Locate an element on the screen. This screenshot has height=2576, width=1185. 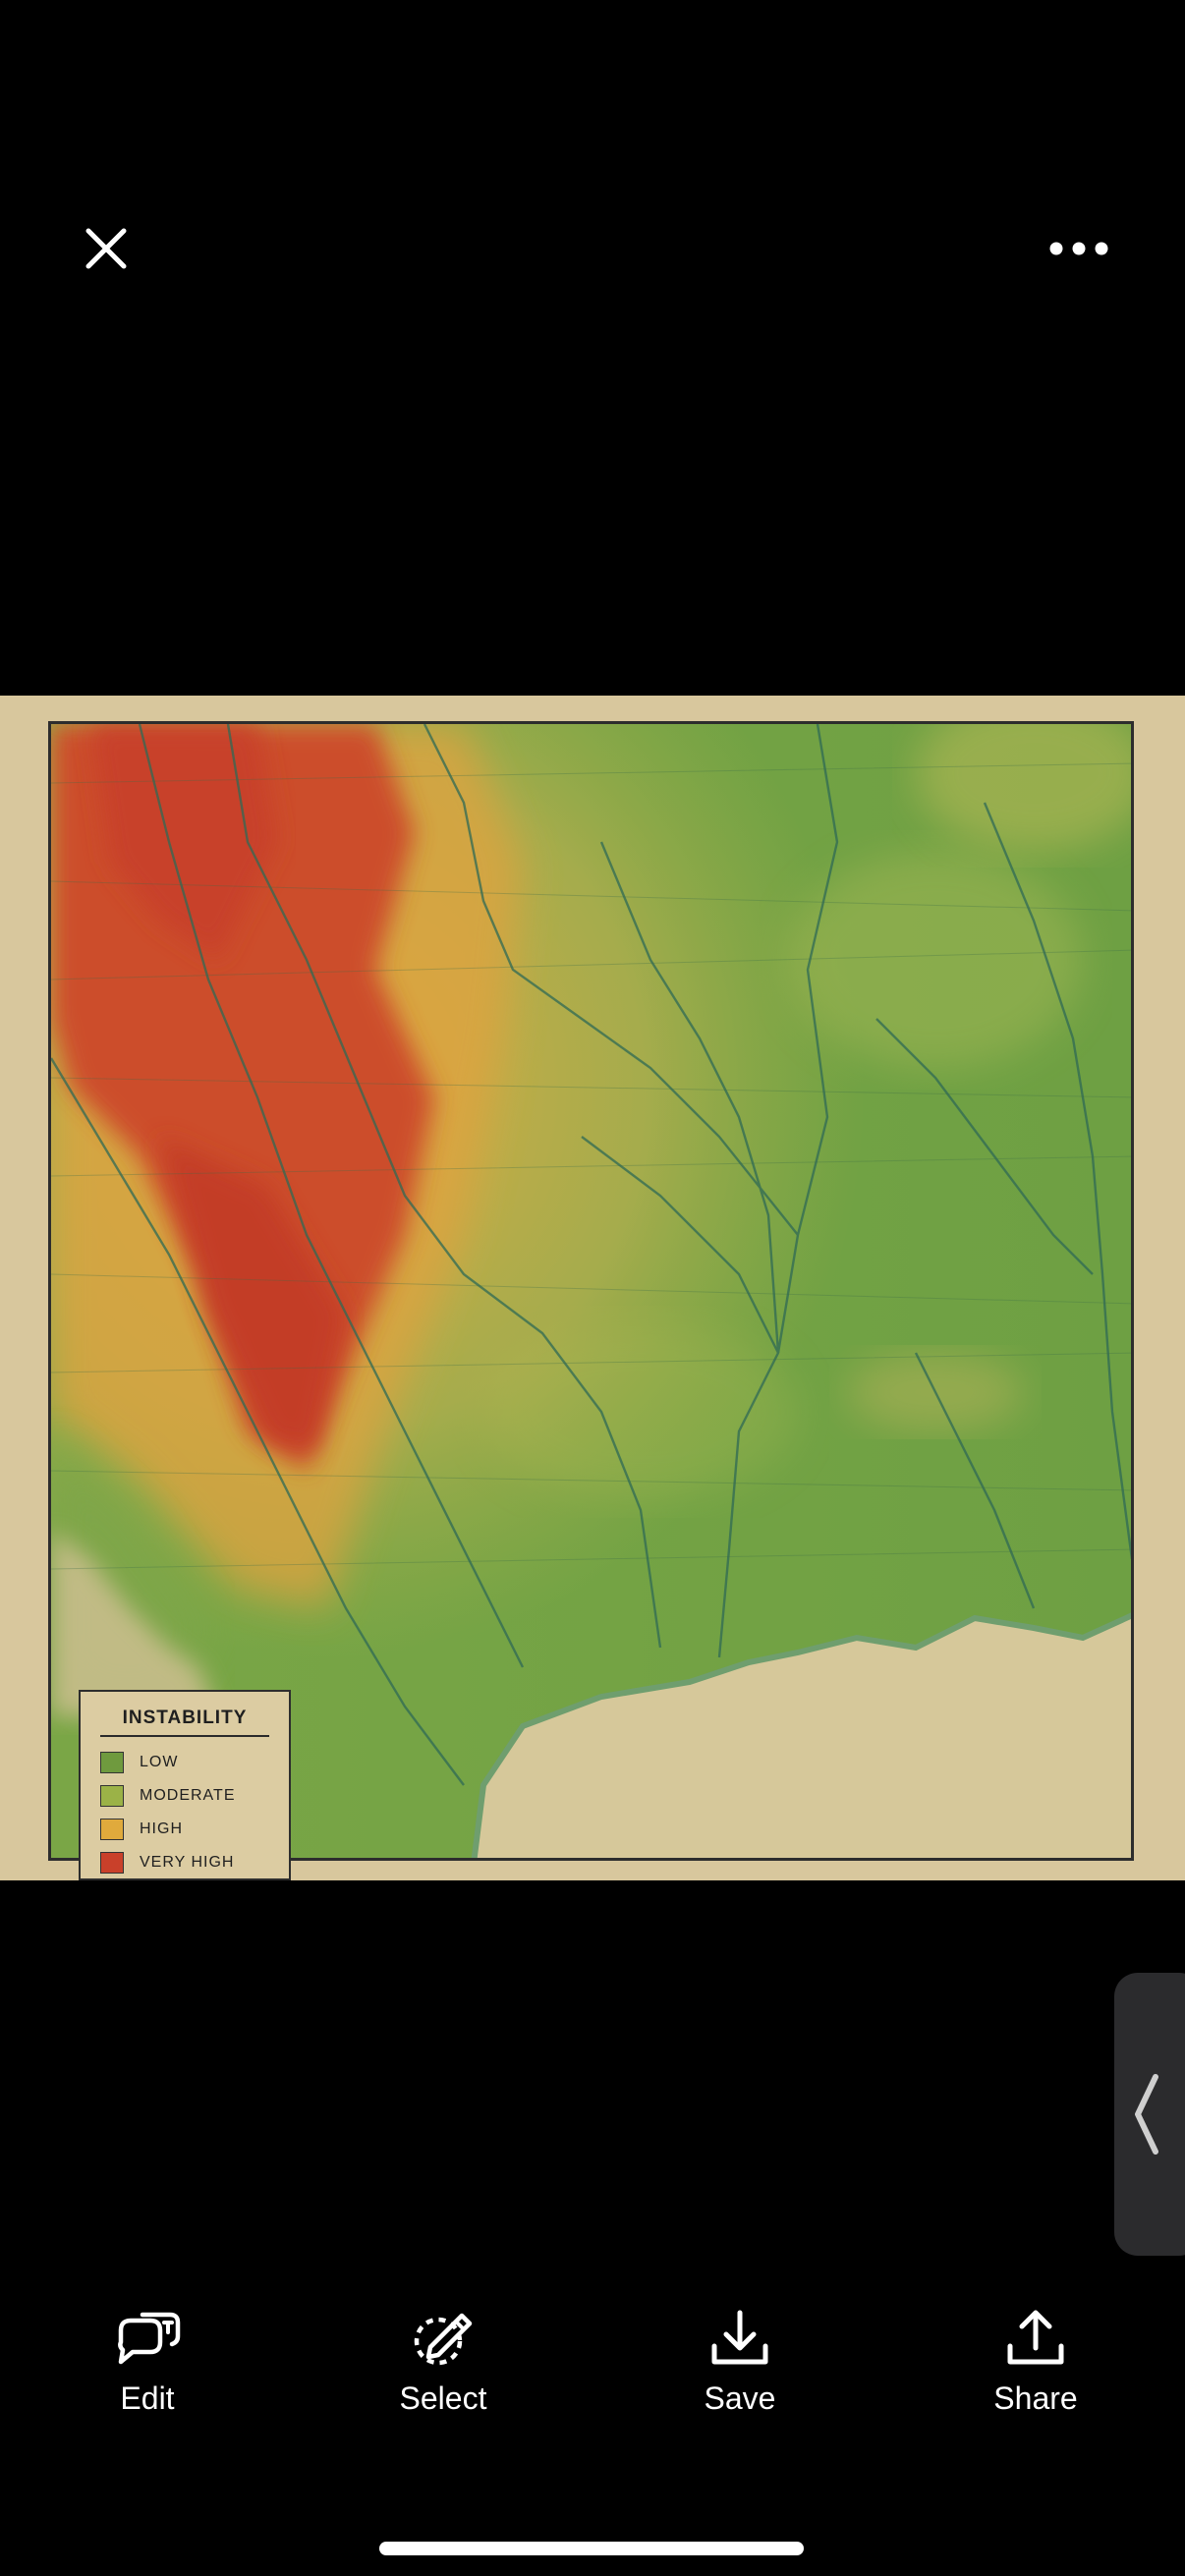
select-label: Select is located at coordinates (443, 2398).